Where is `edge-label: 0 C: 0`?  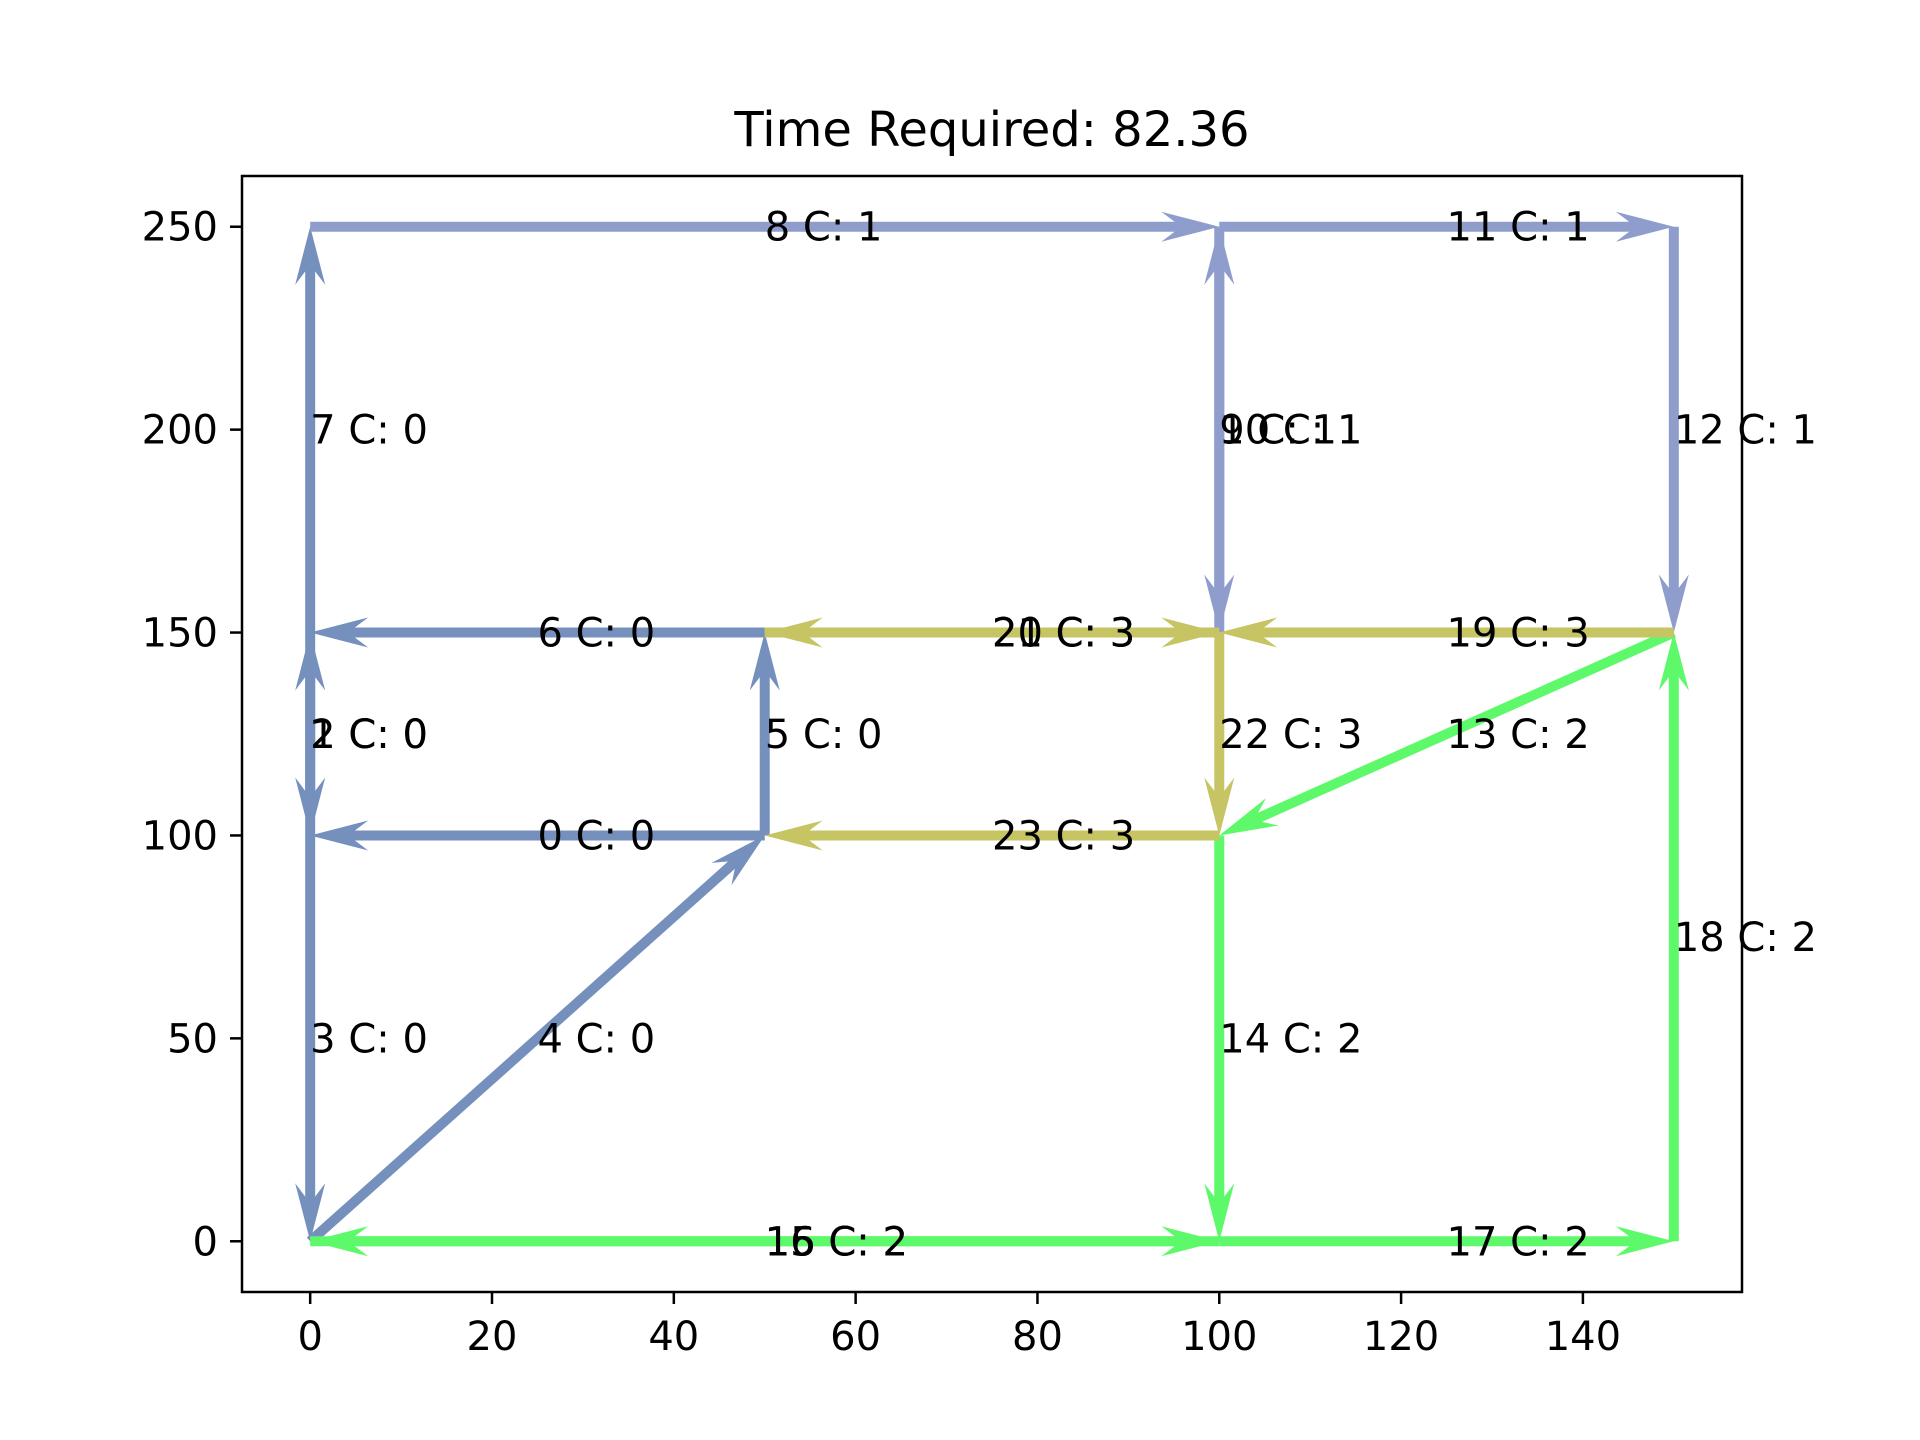 edge-label: 0 C: 0 is located at coordinates (596, 836).